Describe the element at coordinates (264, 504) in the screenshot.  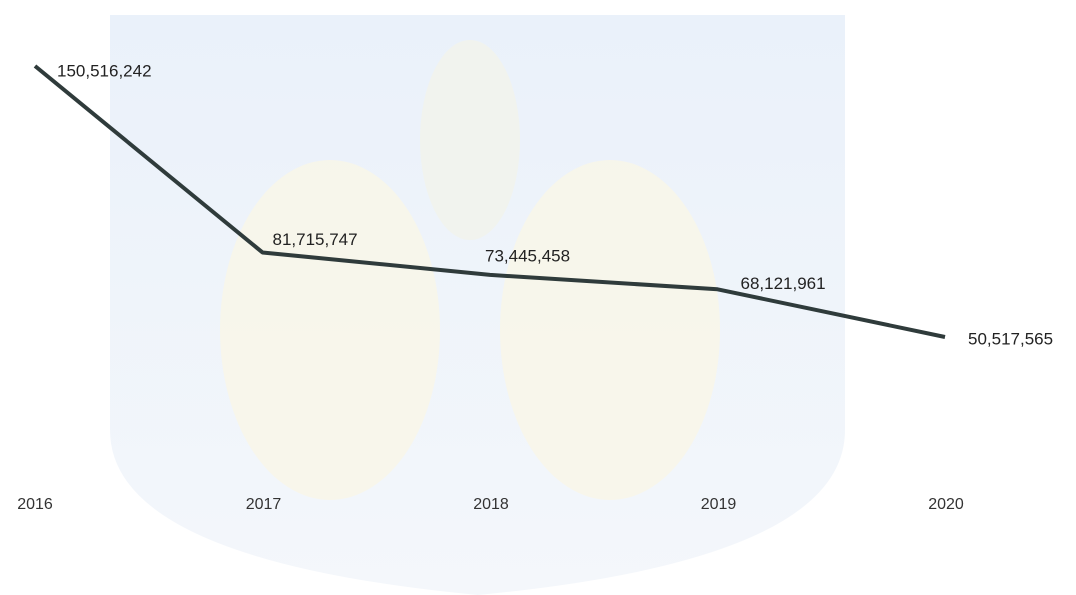
I see `x-tick-label: 2017` at that location.